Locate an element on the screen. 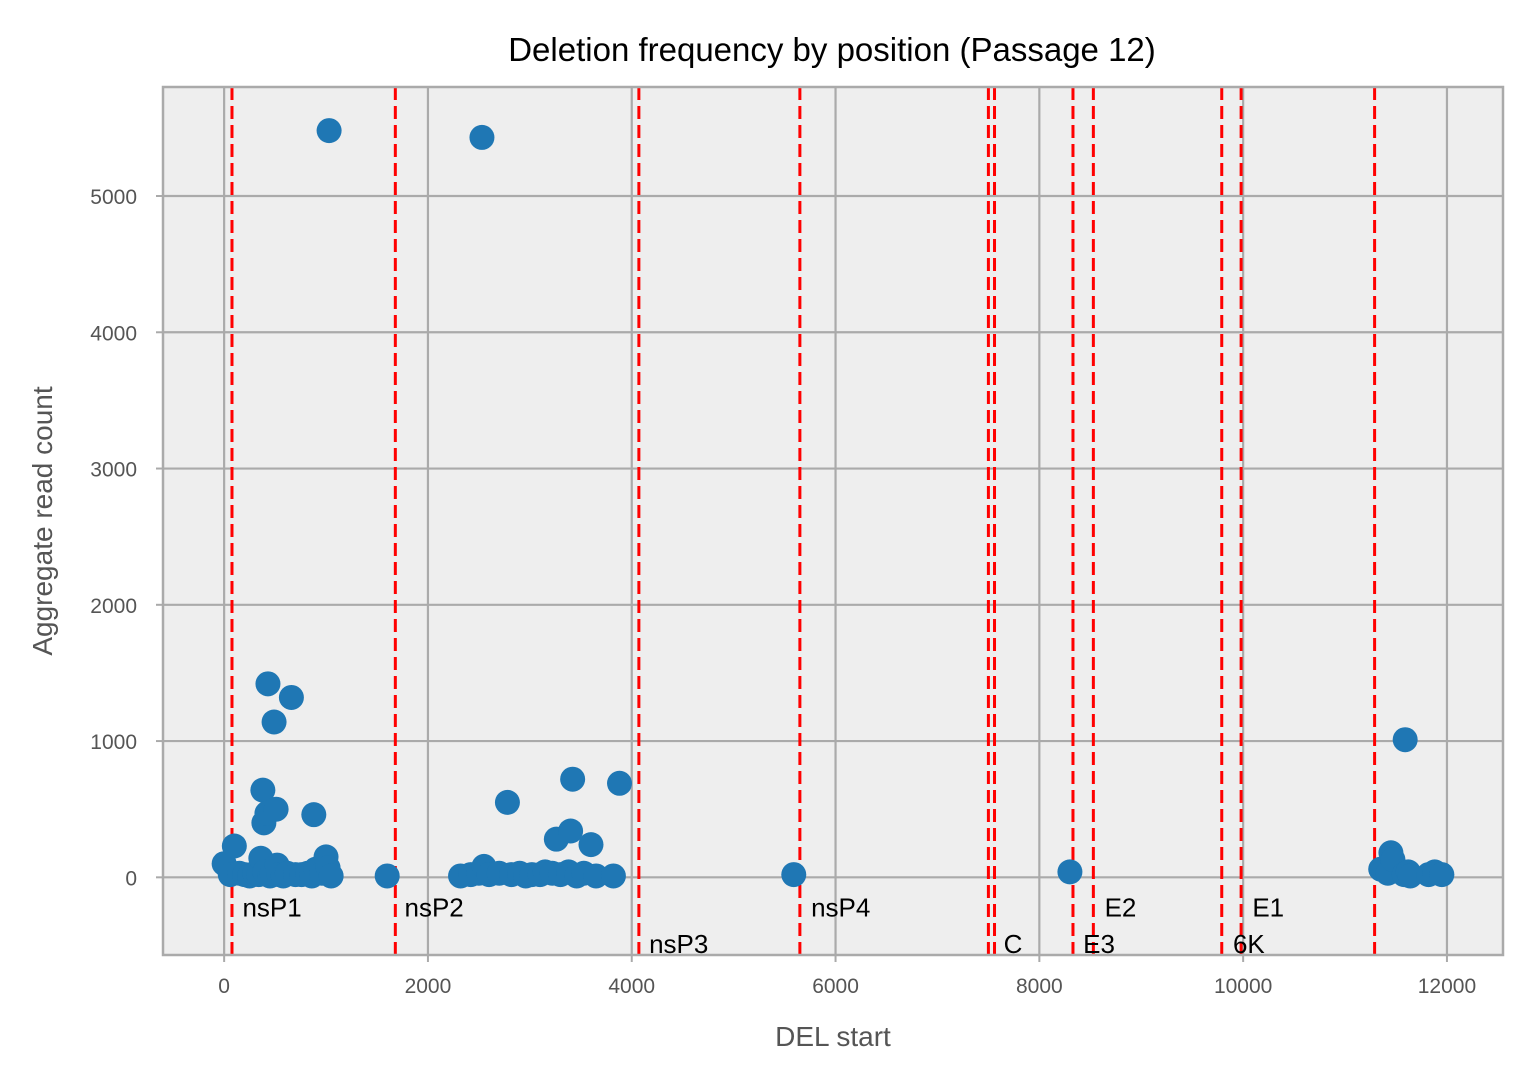 Image resolution: width=1531 pixels, height=1083 pixels. y-axis-ticks: 0 1000 2000 3000 4000 5000 is located at coordinates (126, 538).